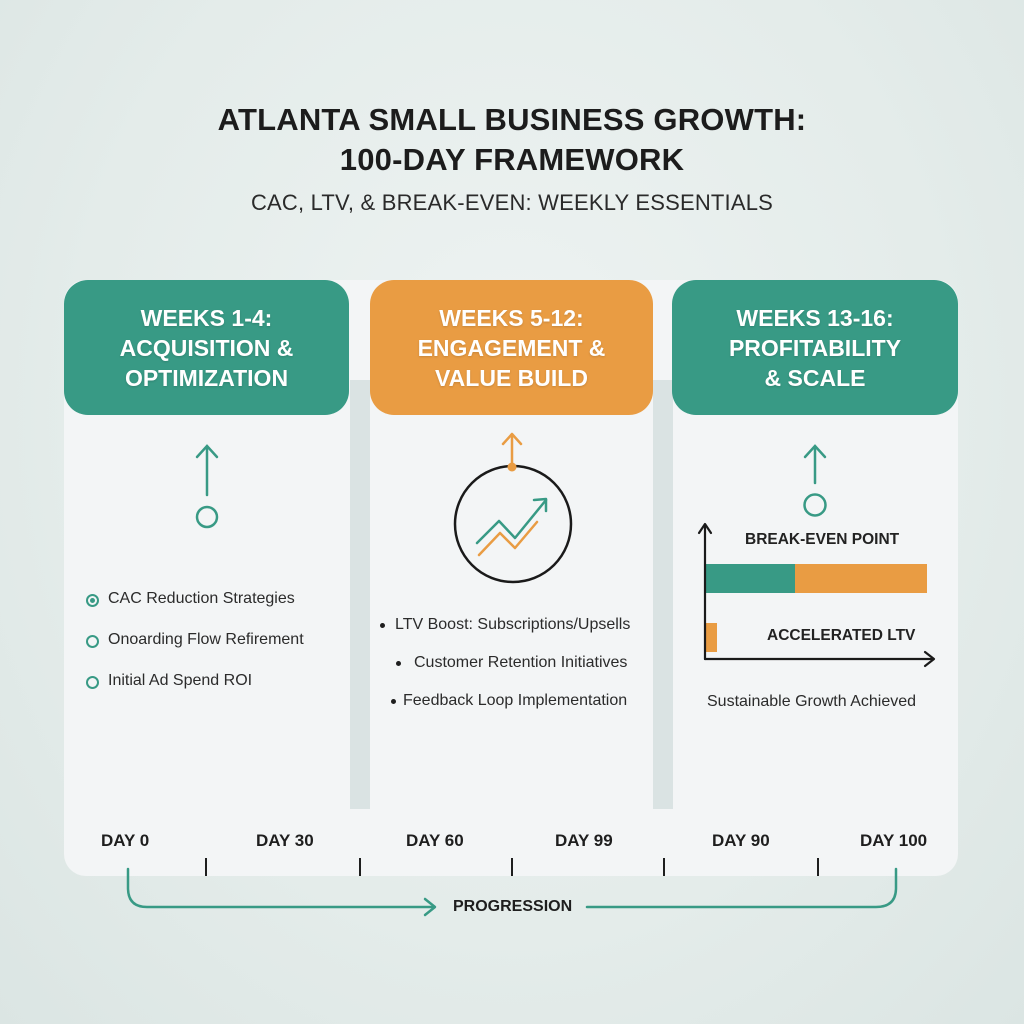  I want to click on list-item: LTV Boost: Subscriptions/Upsells, so click(505, 625).